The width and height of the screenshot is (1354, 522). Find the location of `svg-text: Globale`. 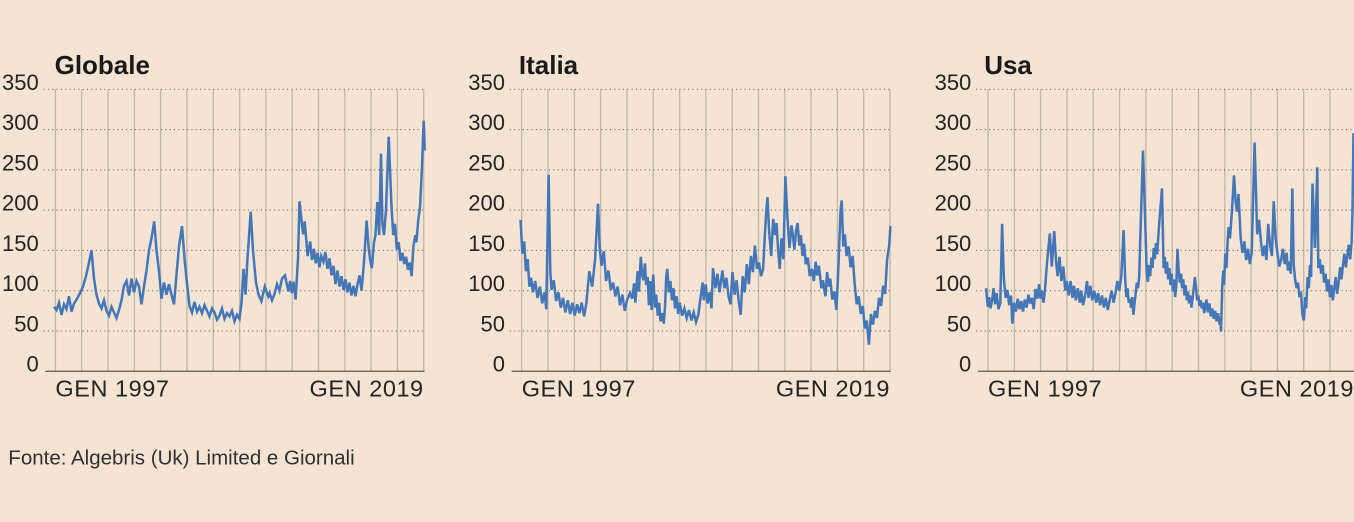

svg-text: Globale is located at coordinates (102, 65).